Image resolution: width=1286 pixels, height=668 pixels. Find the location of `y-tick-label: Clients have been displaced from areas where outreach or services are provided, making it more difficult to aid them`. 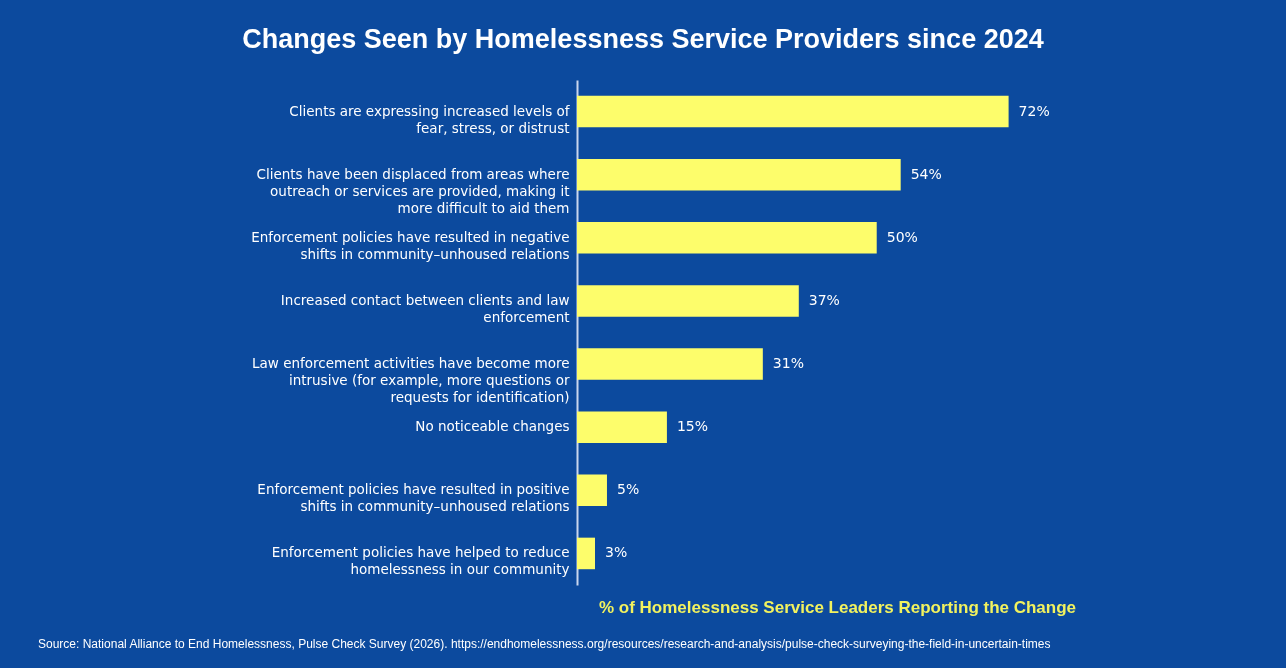

y-tick-label: Clients have been displaced from areas where outreach or services are provided, making it more difficult to aid them is located at coordinates (413, 190).